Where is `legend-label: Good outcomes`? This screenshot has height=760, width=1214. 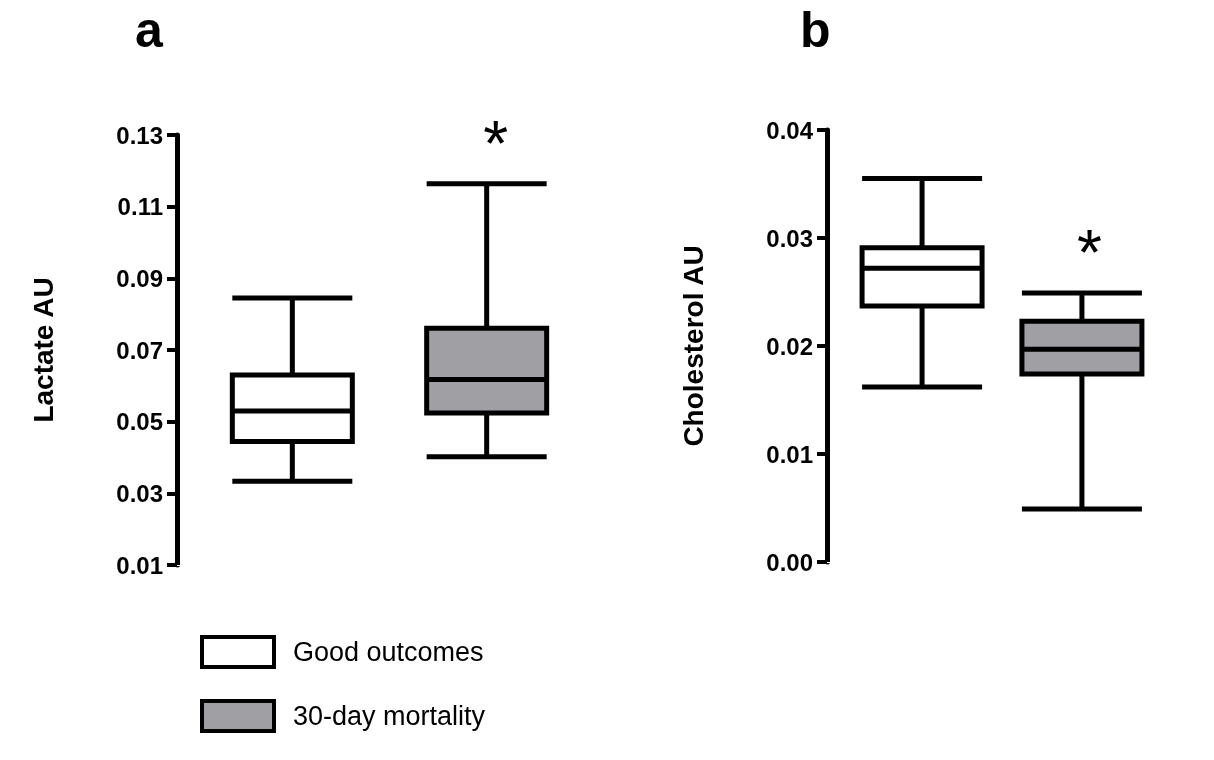
legend-label: Good outcomes is located at coordinates (388, 652).